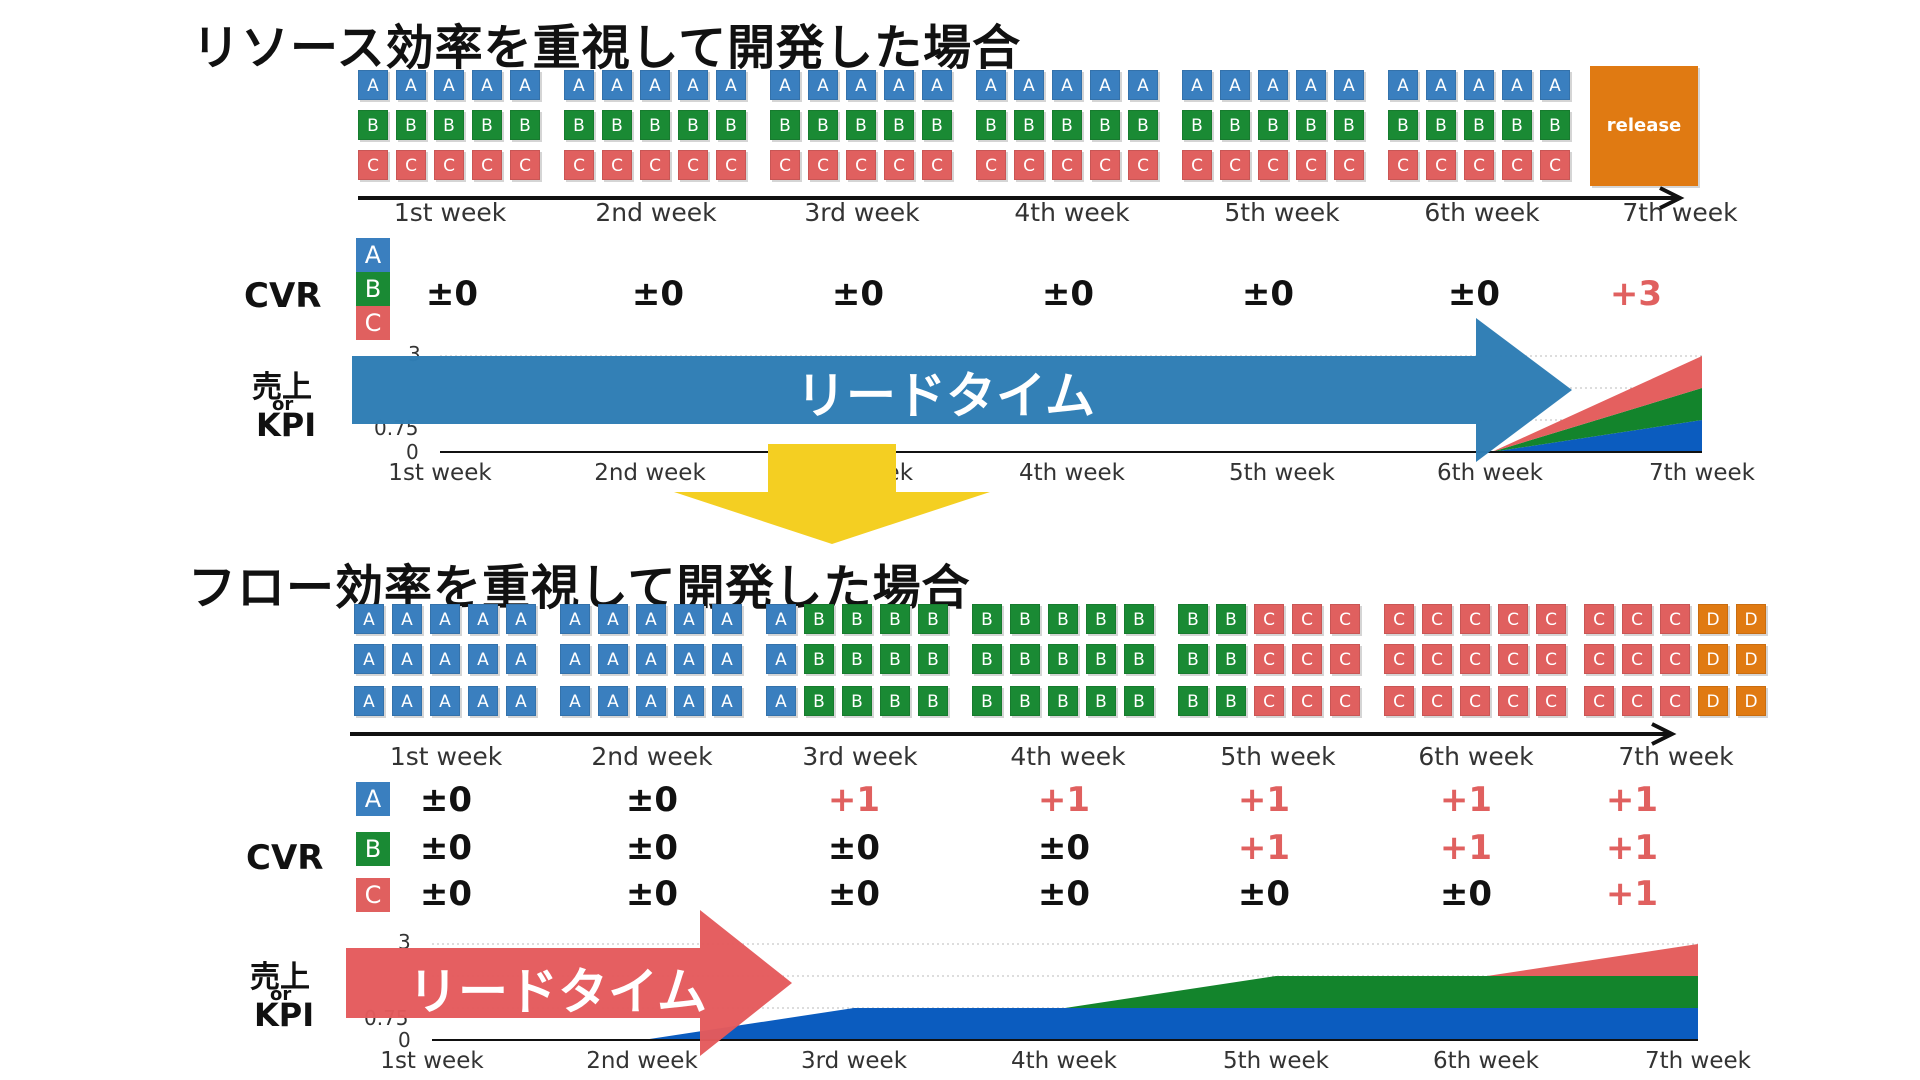 The height and width of the screenshot is (1080, 1920). I want to click on top-week-label-7: 7th week, so click(1680, 212).